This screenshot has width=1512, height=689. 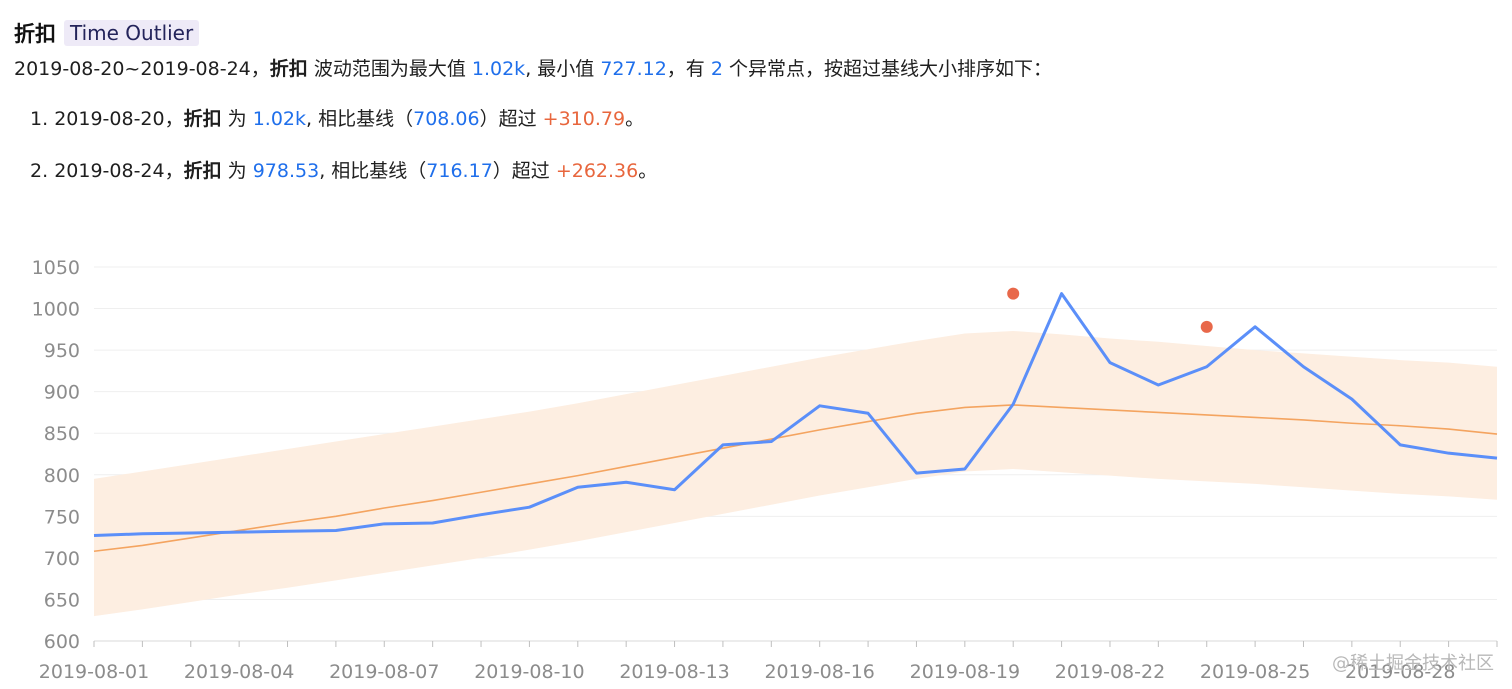 I want to click on y-tick-label: 800, so click(x=62, y=476).